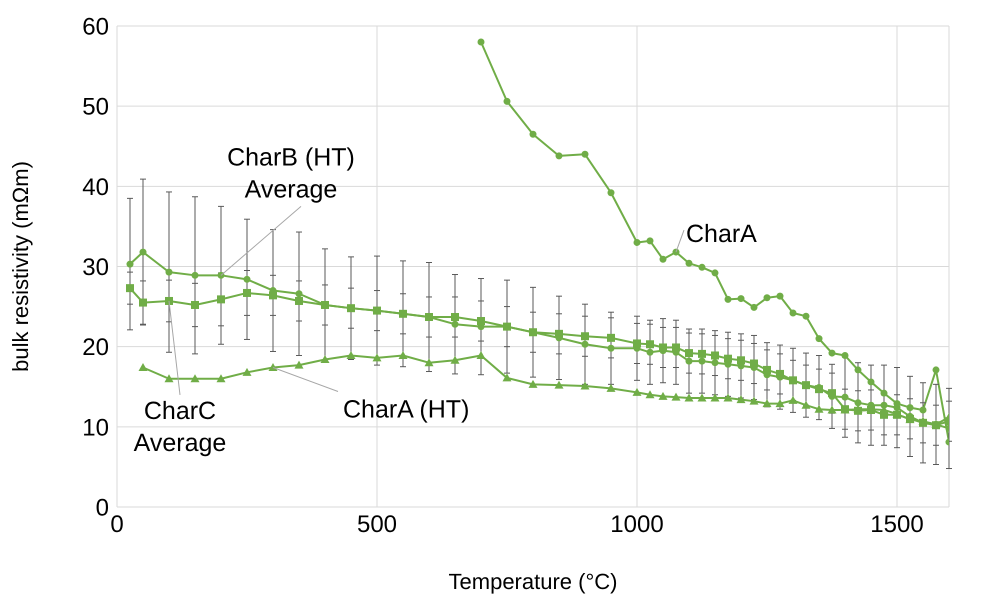 The width and height of the screenshot is (993, 613). What do you see at coordinates (95, 187) in the screenshot?
I see `y-tick-label: 40` at bounding box center [95, 187].